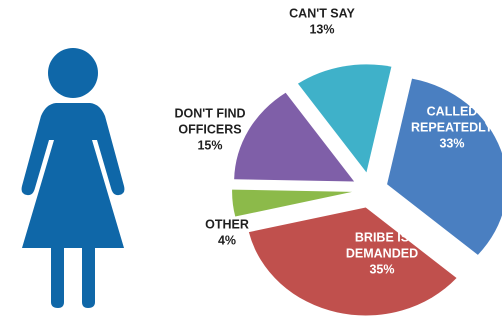  Describe the element at coordinates (382, 237) in the screenshot. I see `slice-category-label-1: BRIBE IS` at that location.